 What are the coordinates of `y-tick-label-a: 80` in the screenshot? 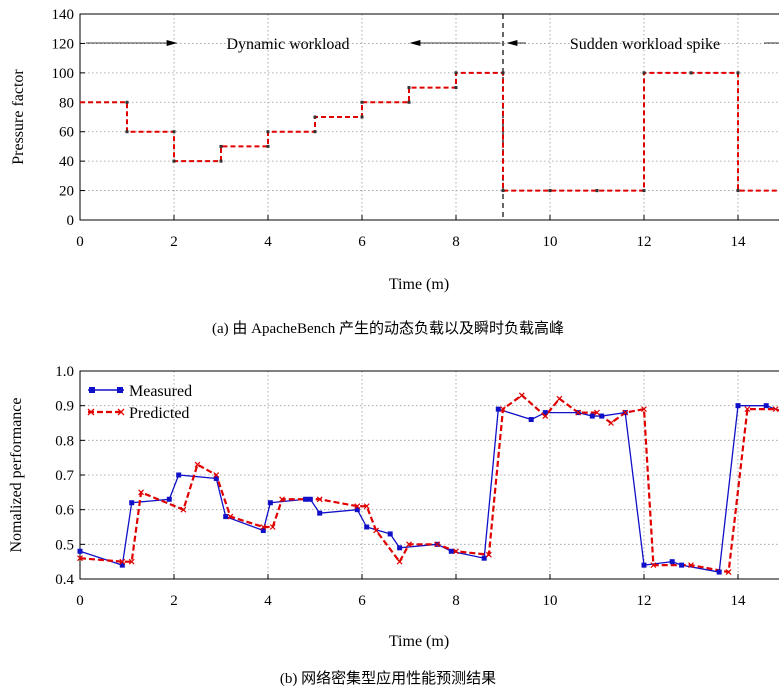 It's located at (66, 103).